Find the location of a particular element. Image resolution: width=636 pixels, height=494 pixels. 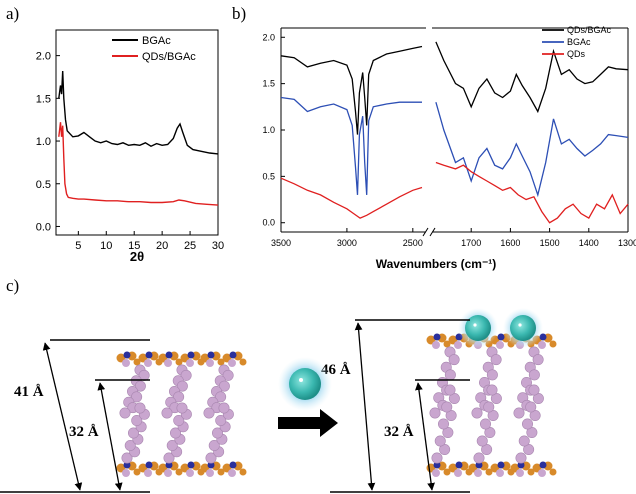

ftir-y-tick-label: 1.0 is located at coordinates (268, 130).